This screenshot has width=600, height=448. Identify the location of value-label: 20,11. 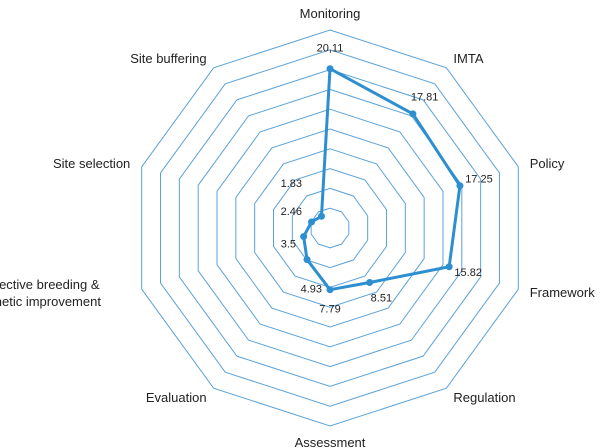
(330, 49).